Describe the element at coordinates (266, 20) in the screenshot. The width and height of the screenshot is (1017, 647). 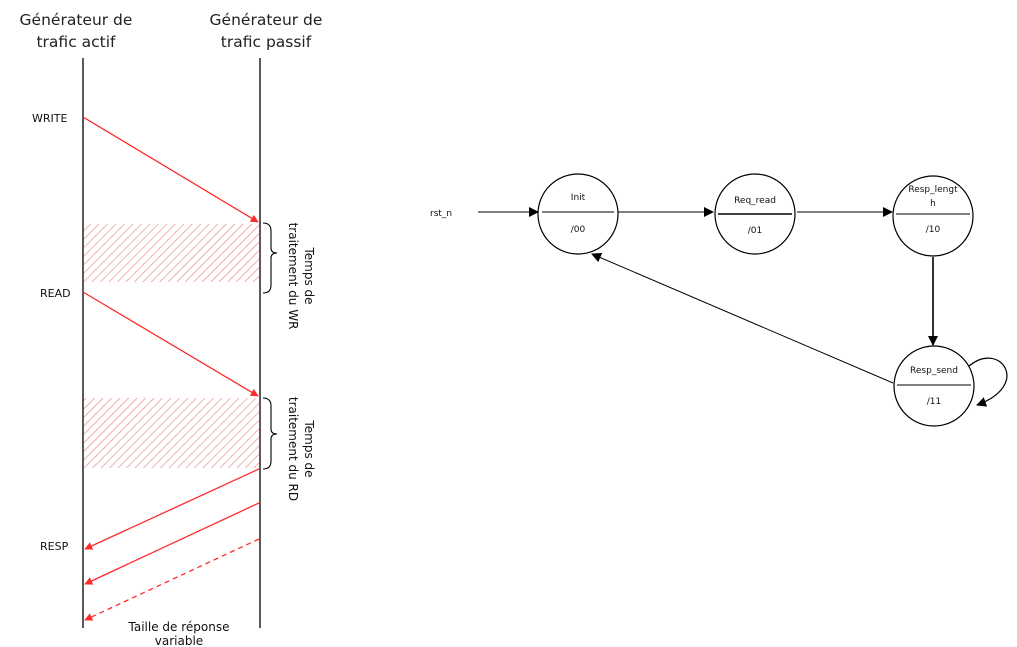
I see `passive-generator-header-line1: Générateur de` at that location.